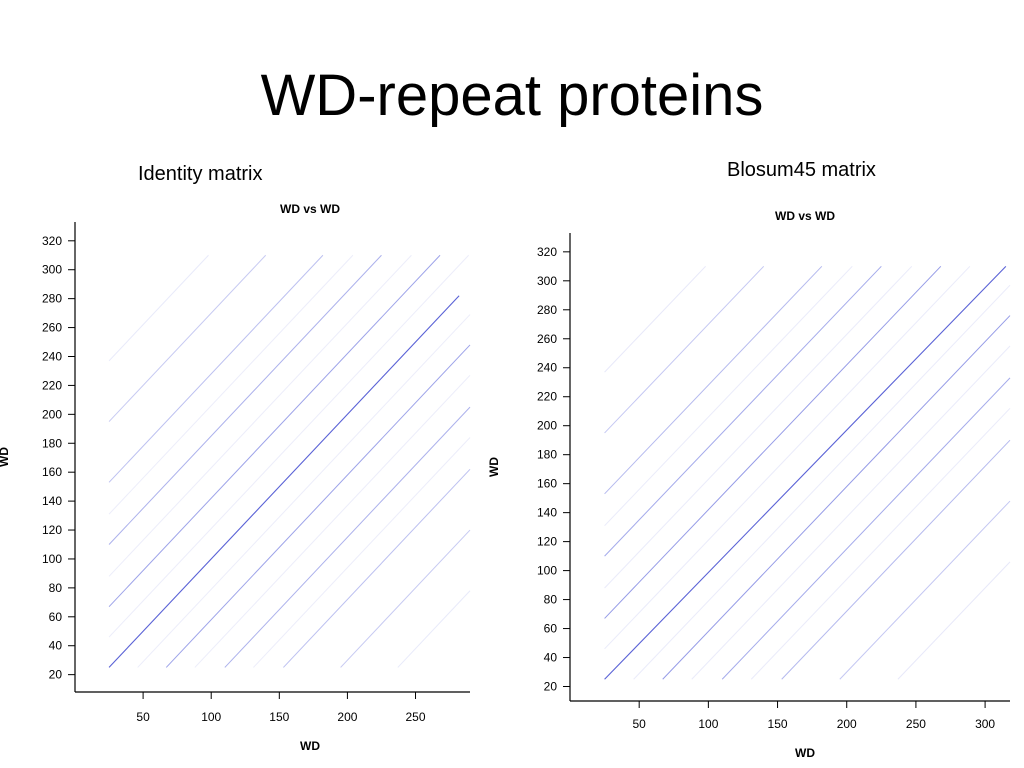  I want to click on y-tick-label: 20, so click(56, 675).